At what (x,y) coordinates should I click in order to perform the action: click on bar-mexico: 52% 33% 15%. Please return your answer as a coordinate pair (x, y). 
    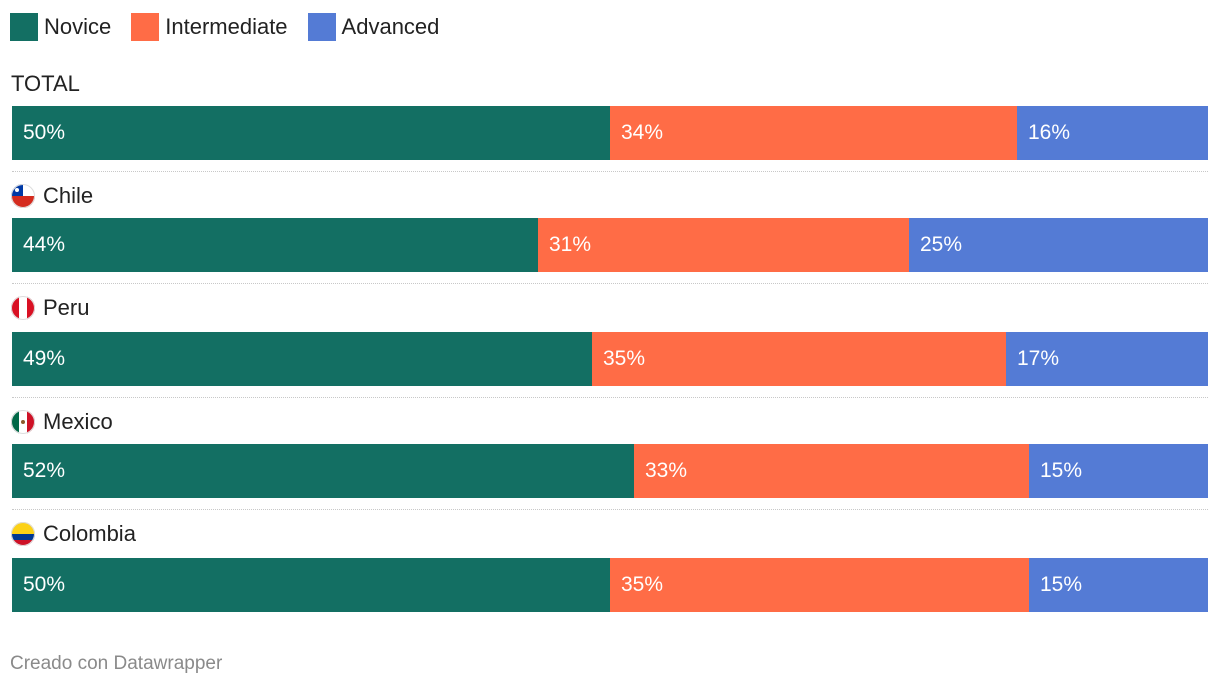
    Looking at the image, I should click on (610, 471).